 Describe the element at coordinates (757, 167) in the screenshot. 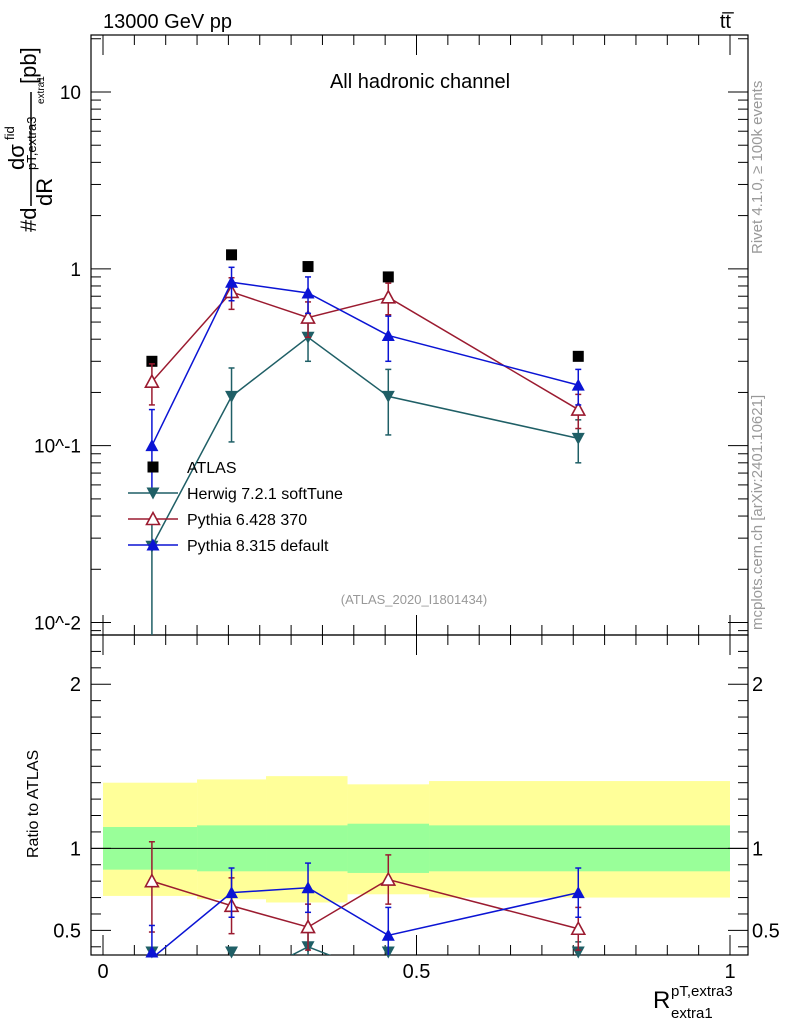

I see `rivet-label: Rivet 4.1.0, ≥ 100k events` at that location.